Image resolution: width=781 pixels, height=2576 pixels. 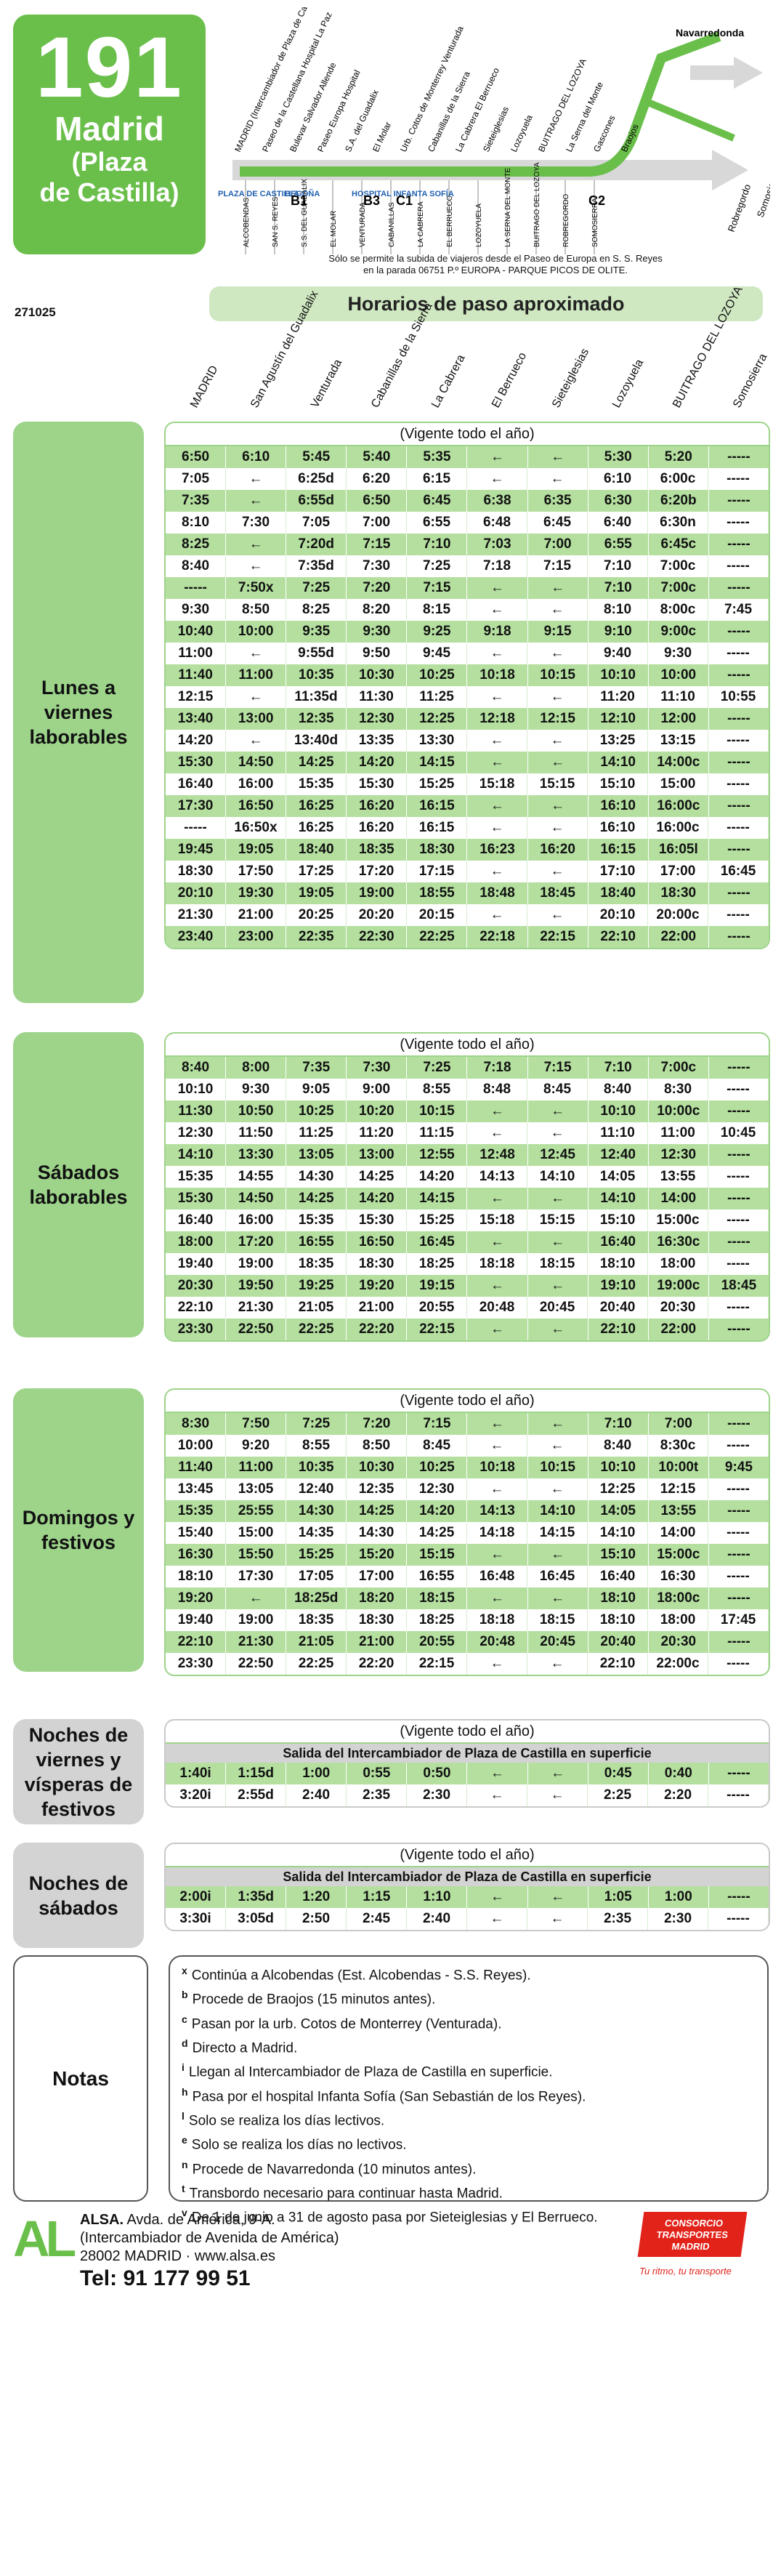 I want to click on time-cell: 22:00c, so click(x=678, y=1664).